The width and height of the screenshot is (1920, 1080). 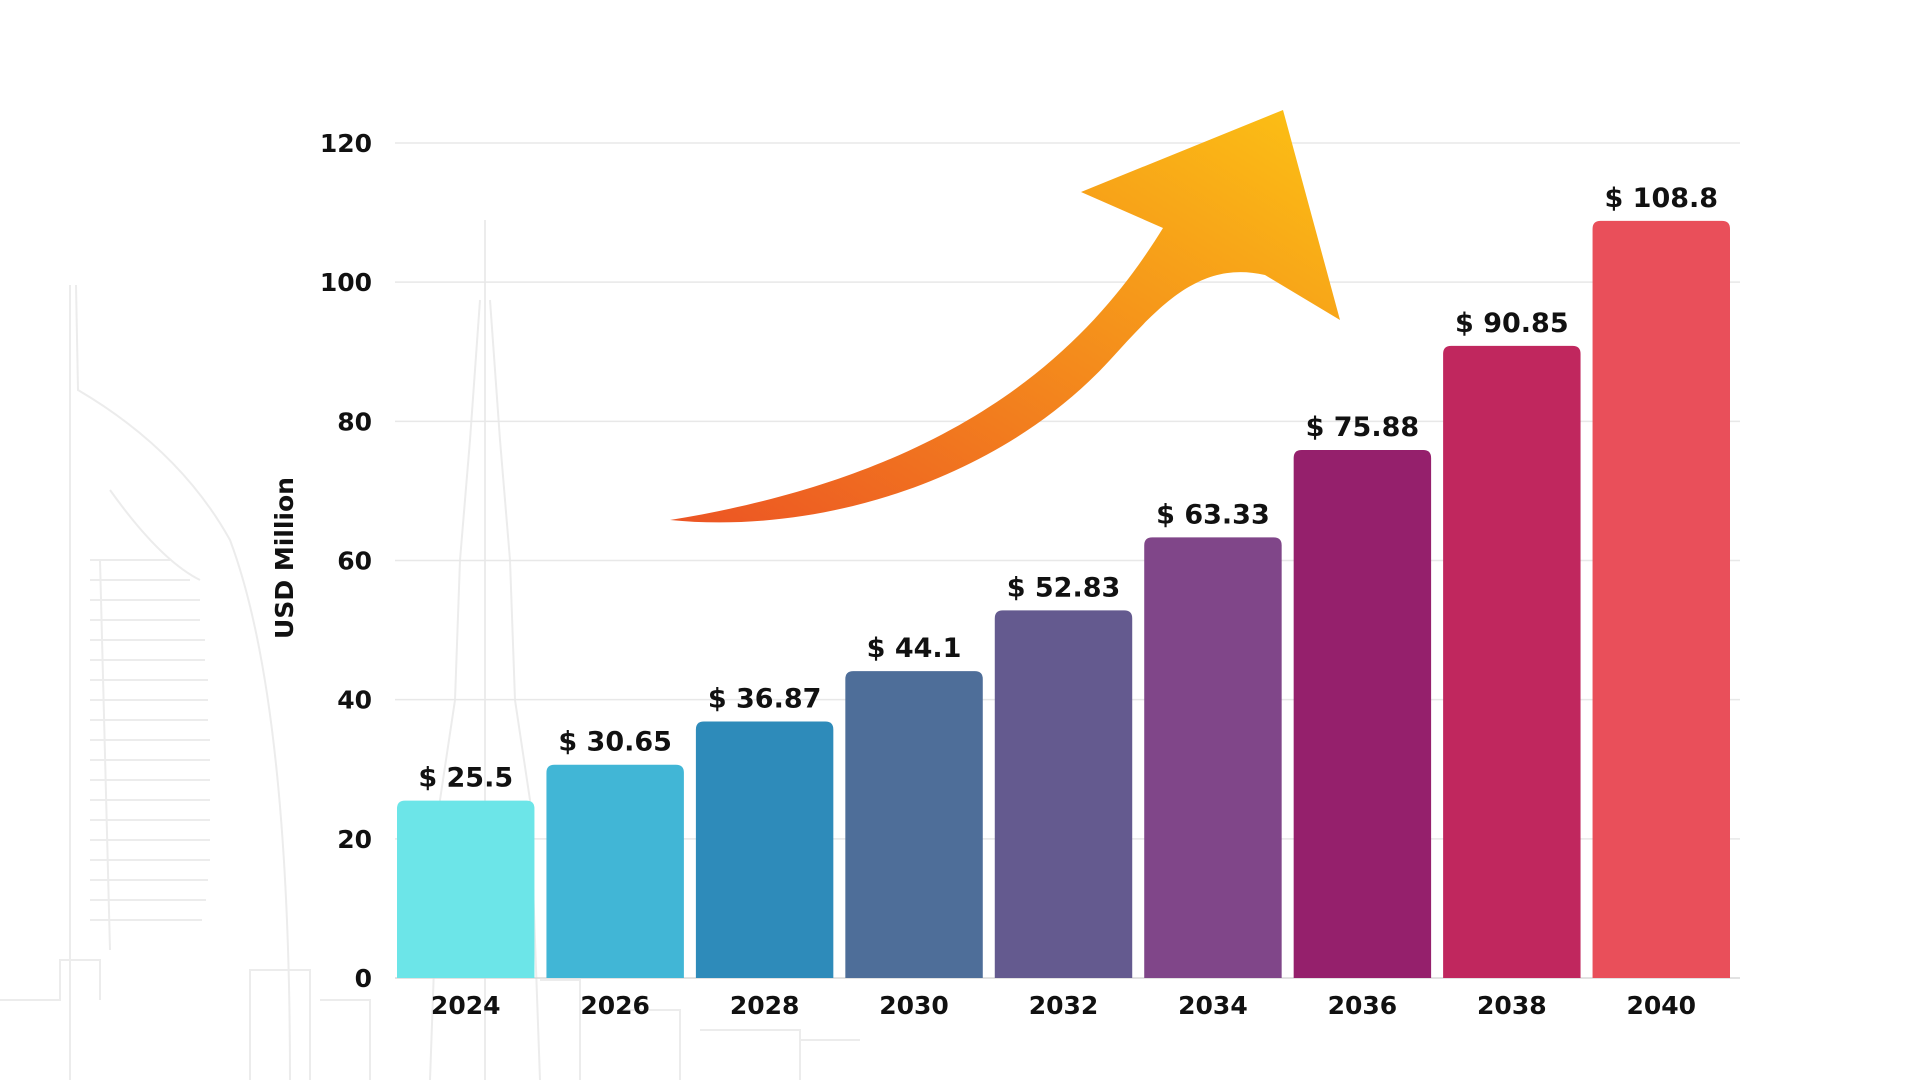 I want to click on data-label: $ 44.1, so click(x=914, y=648).